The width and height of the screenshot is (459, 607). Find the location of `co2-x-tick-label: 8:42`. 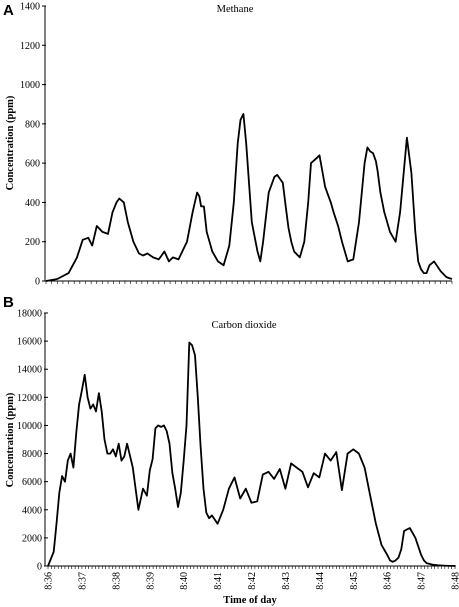

co2-x-tick-label: 8:42 is located at coordinates (252, 581).